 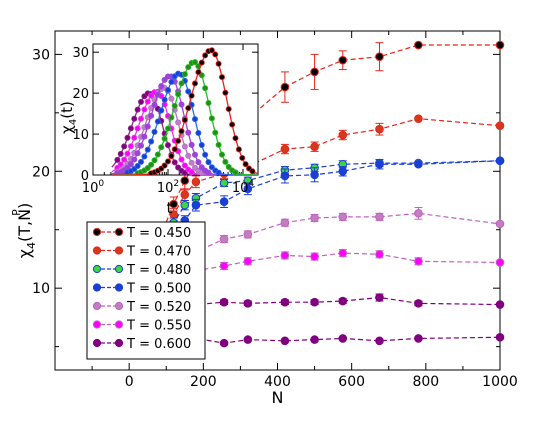 What do you see at coordinates (277, 382) in the screenshot?
I see `x-tick-label: 400` at bounding box center [277, 382].